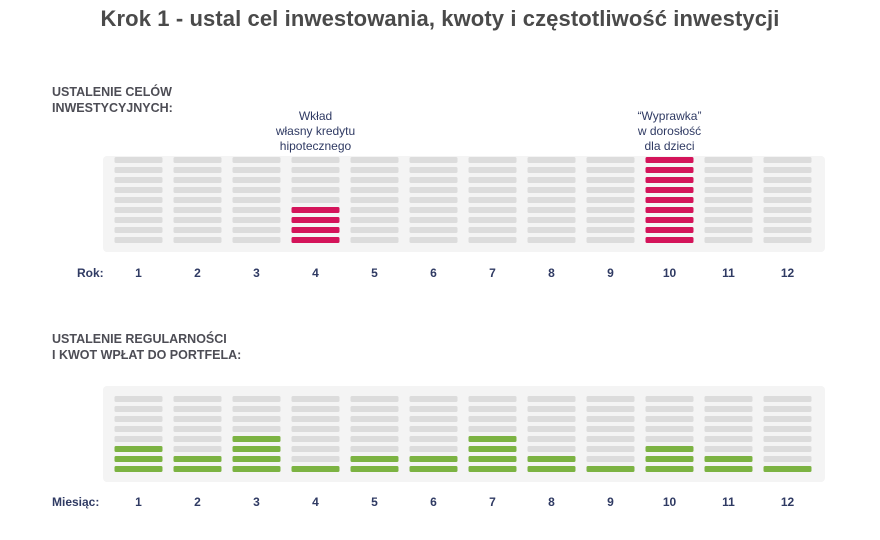 This screenshot has height=540, width=880. I want to click on x-tick-label: 10, so click(669, 502).